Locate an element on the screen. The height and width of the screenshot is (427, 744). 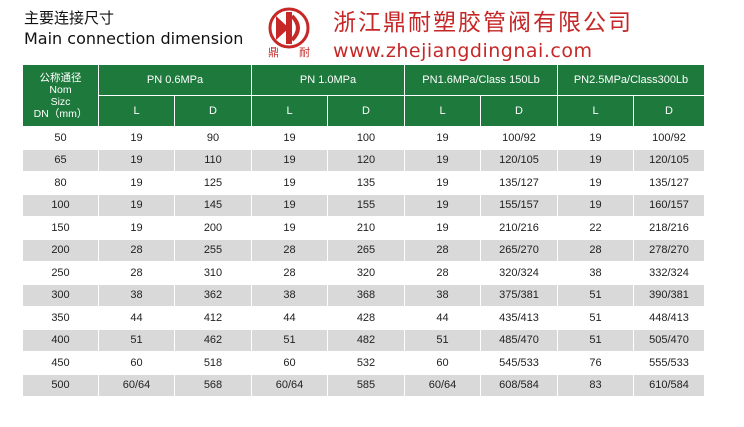
table-cell: 320/324 is located at coordinates (519, 273).